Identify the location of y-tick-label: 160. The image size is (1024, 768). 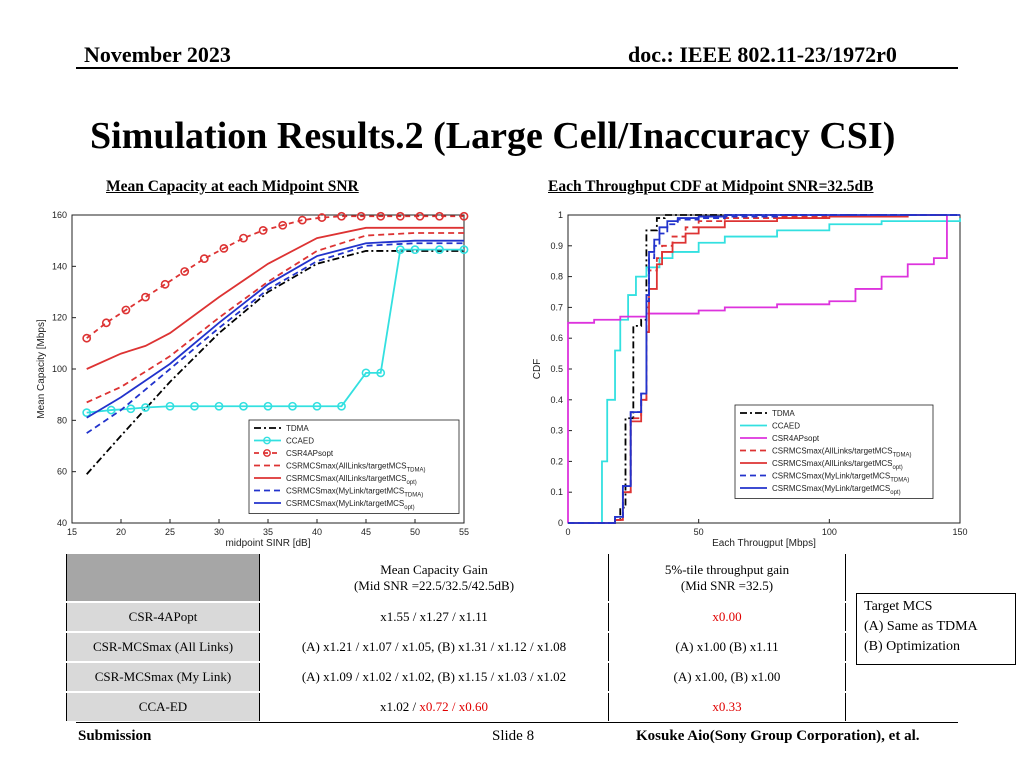
(59, 215).